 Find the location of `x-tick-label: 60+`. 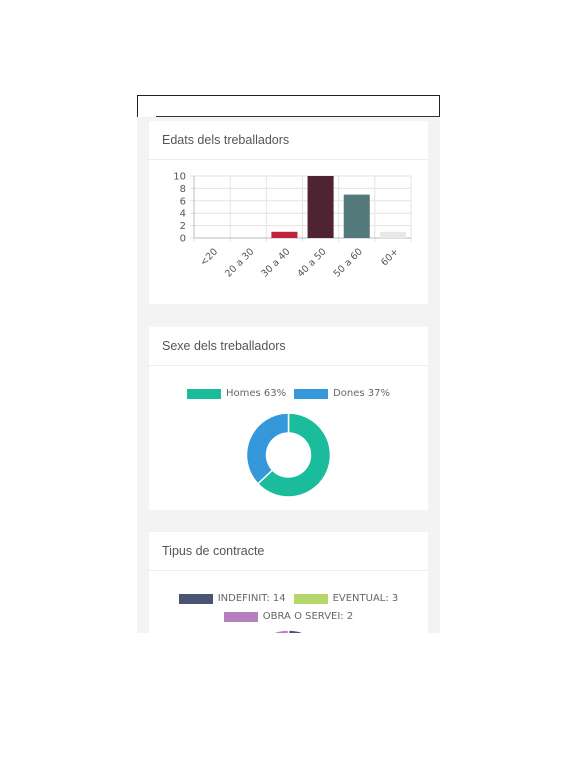

x-tick-label: 60+ is located at coordinates (390, 257).